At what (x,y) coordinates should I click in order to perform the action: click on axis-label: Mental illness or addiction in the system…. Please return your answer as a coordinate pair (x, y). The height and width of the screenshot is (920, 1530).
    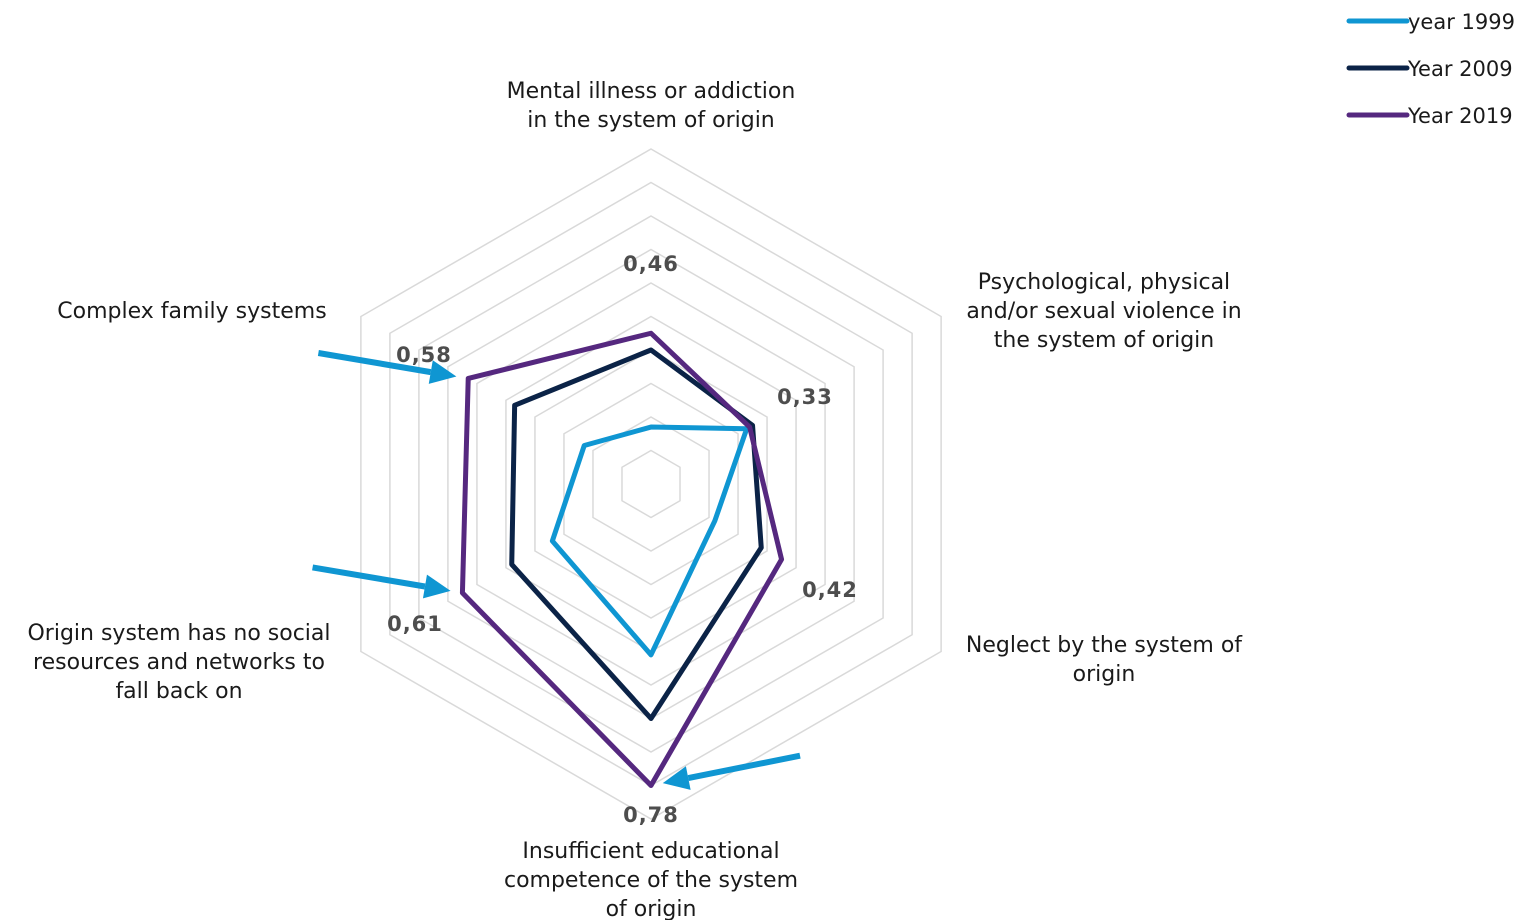
    Looking at the image, I should click on (651, 106).